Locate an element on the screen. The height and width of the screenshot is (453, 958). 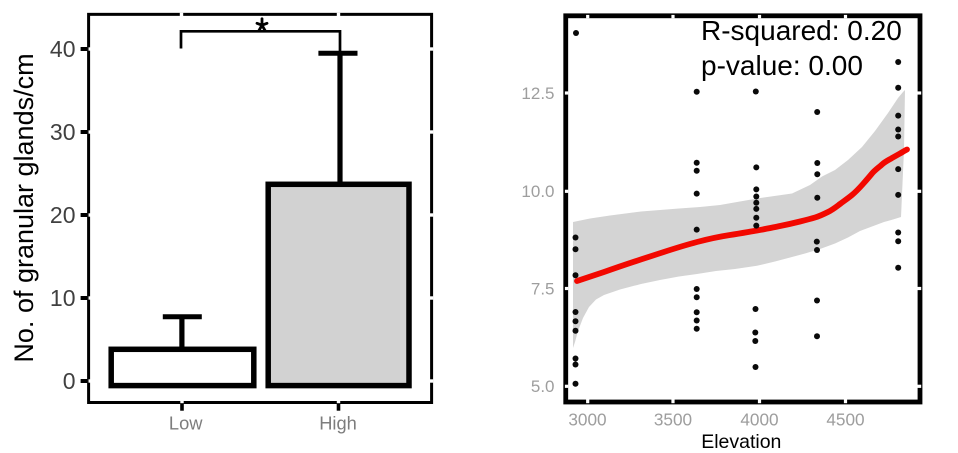
svg-text: 30 is located at coordinates (63, 132).